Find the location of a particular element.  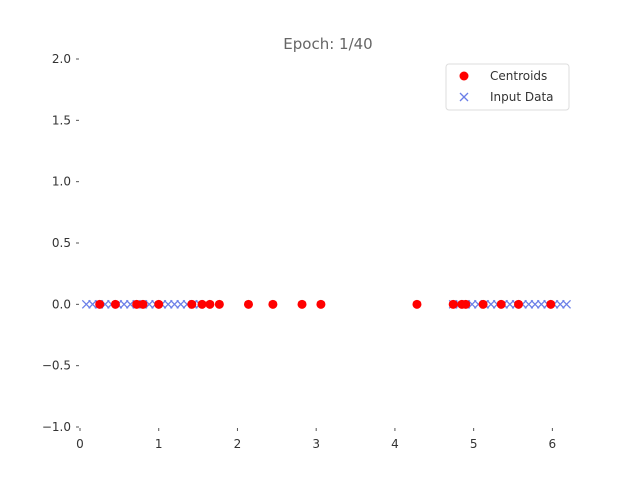

legend-box is located at coordinates (507, 87).